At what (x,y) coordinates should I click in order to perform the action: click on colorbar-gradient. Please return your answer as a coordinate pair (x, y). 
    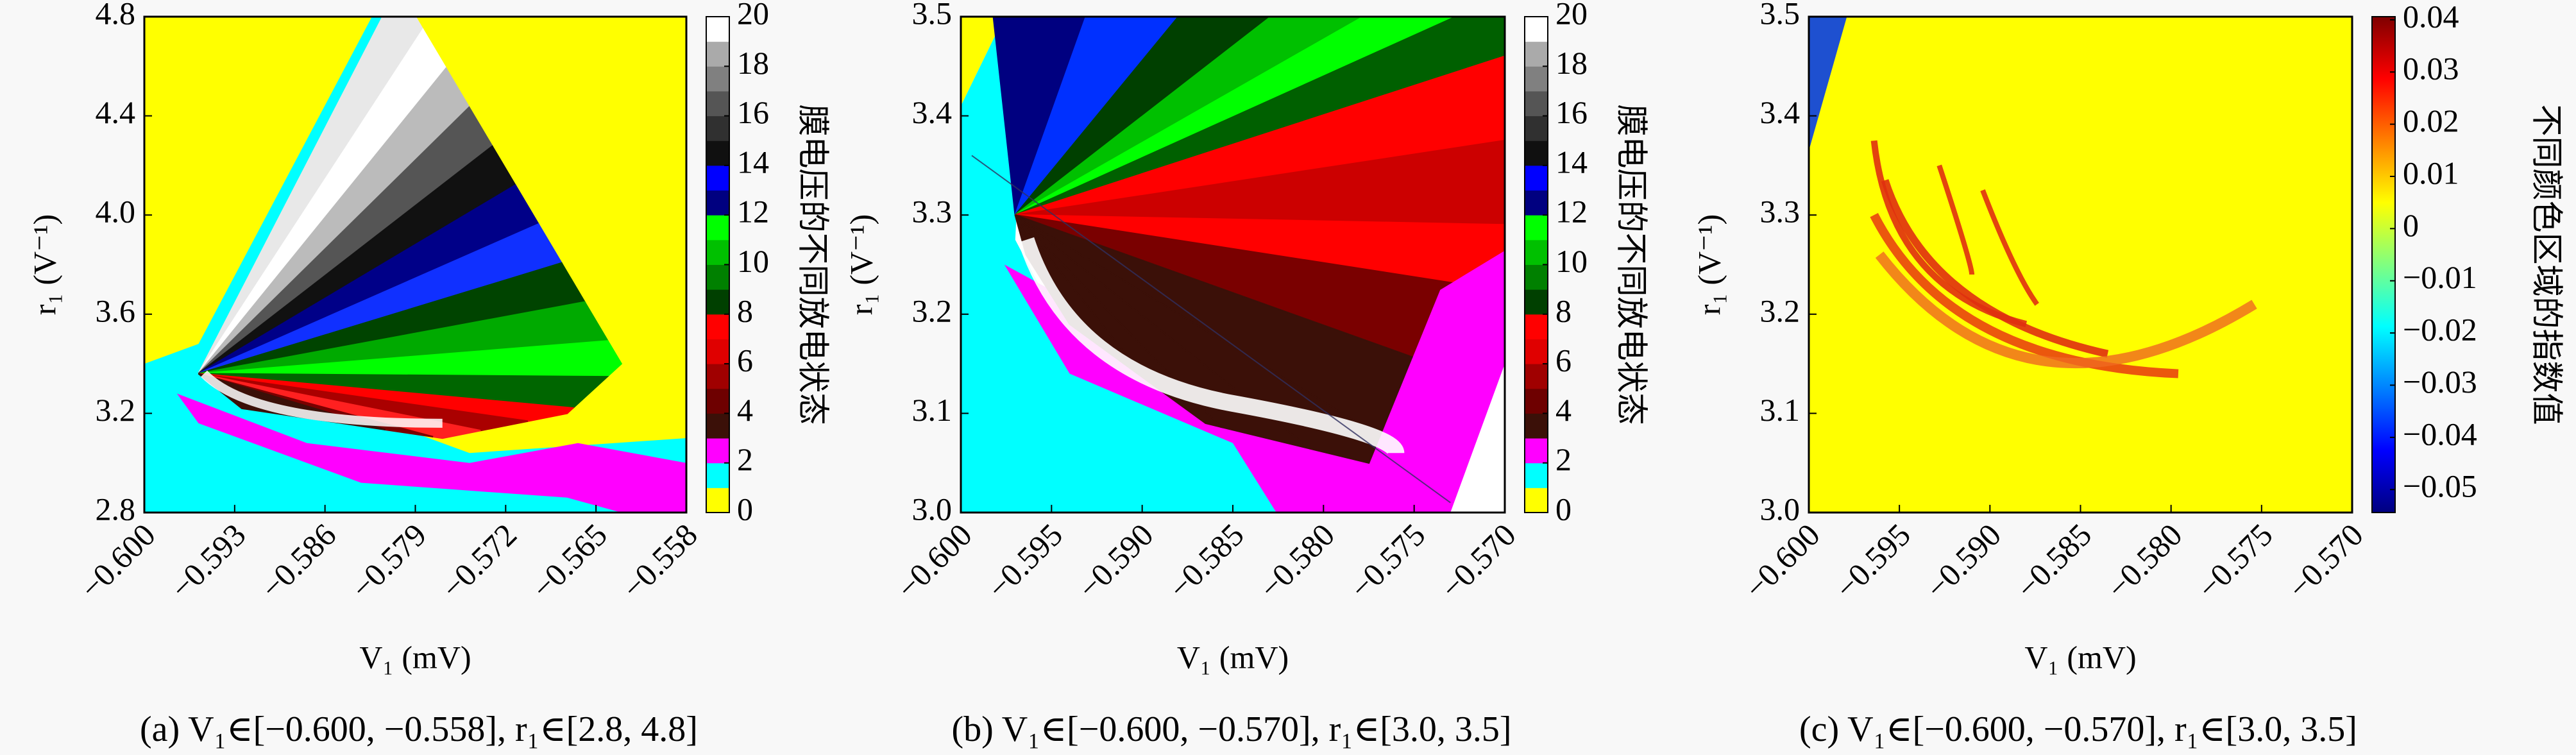
    Looking at the image, I should click on (2383, 265).